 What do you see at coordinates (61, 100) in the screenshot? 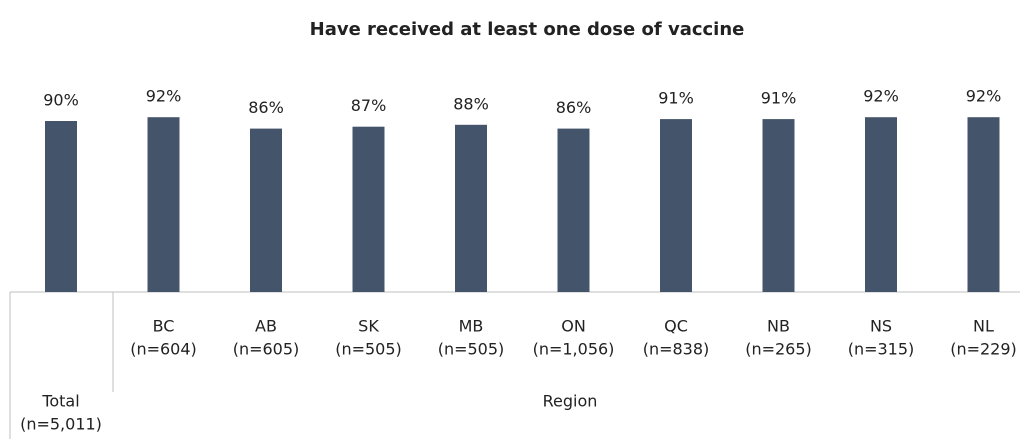
I see `value-label: 90%` at bounding box center [61, 100].